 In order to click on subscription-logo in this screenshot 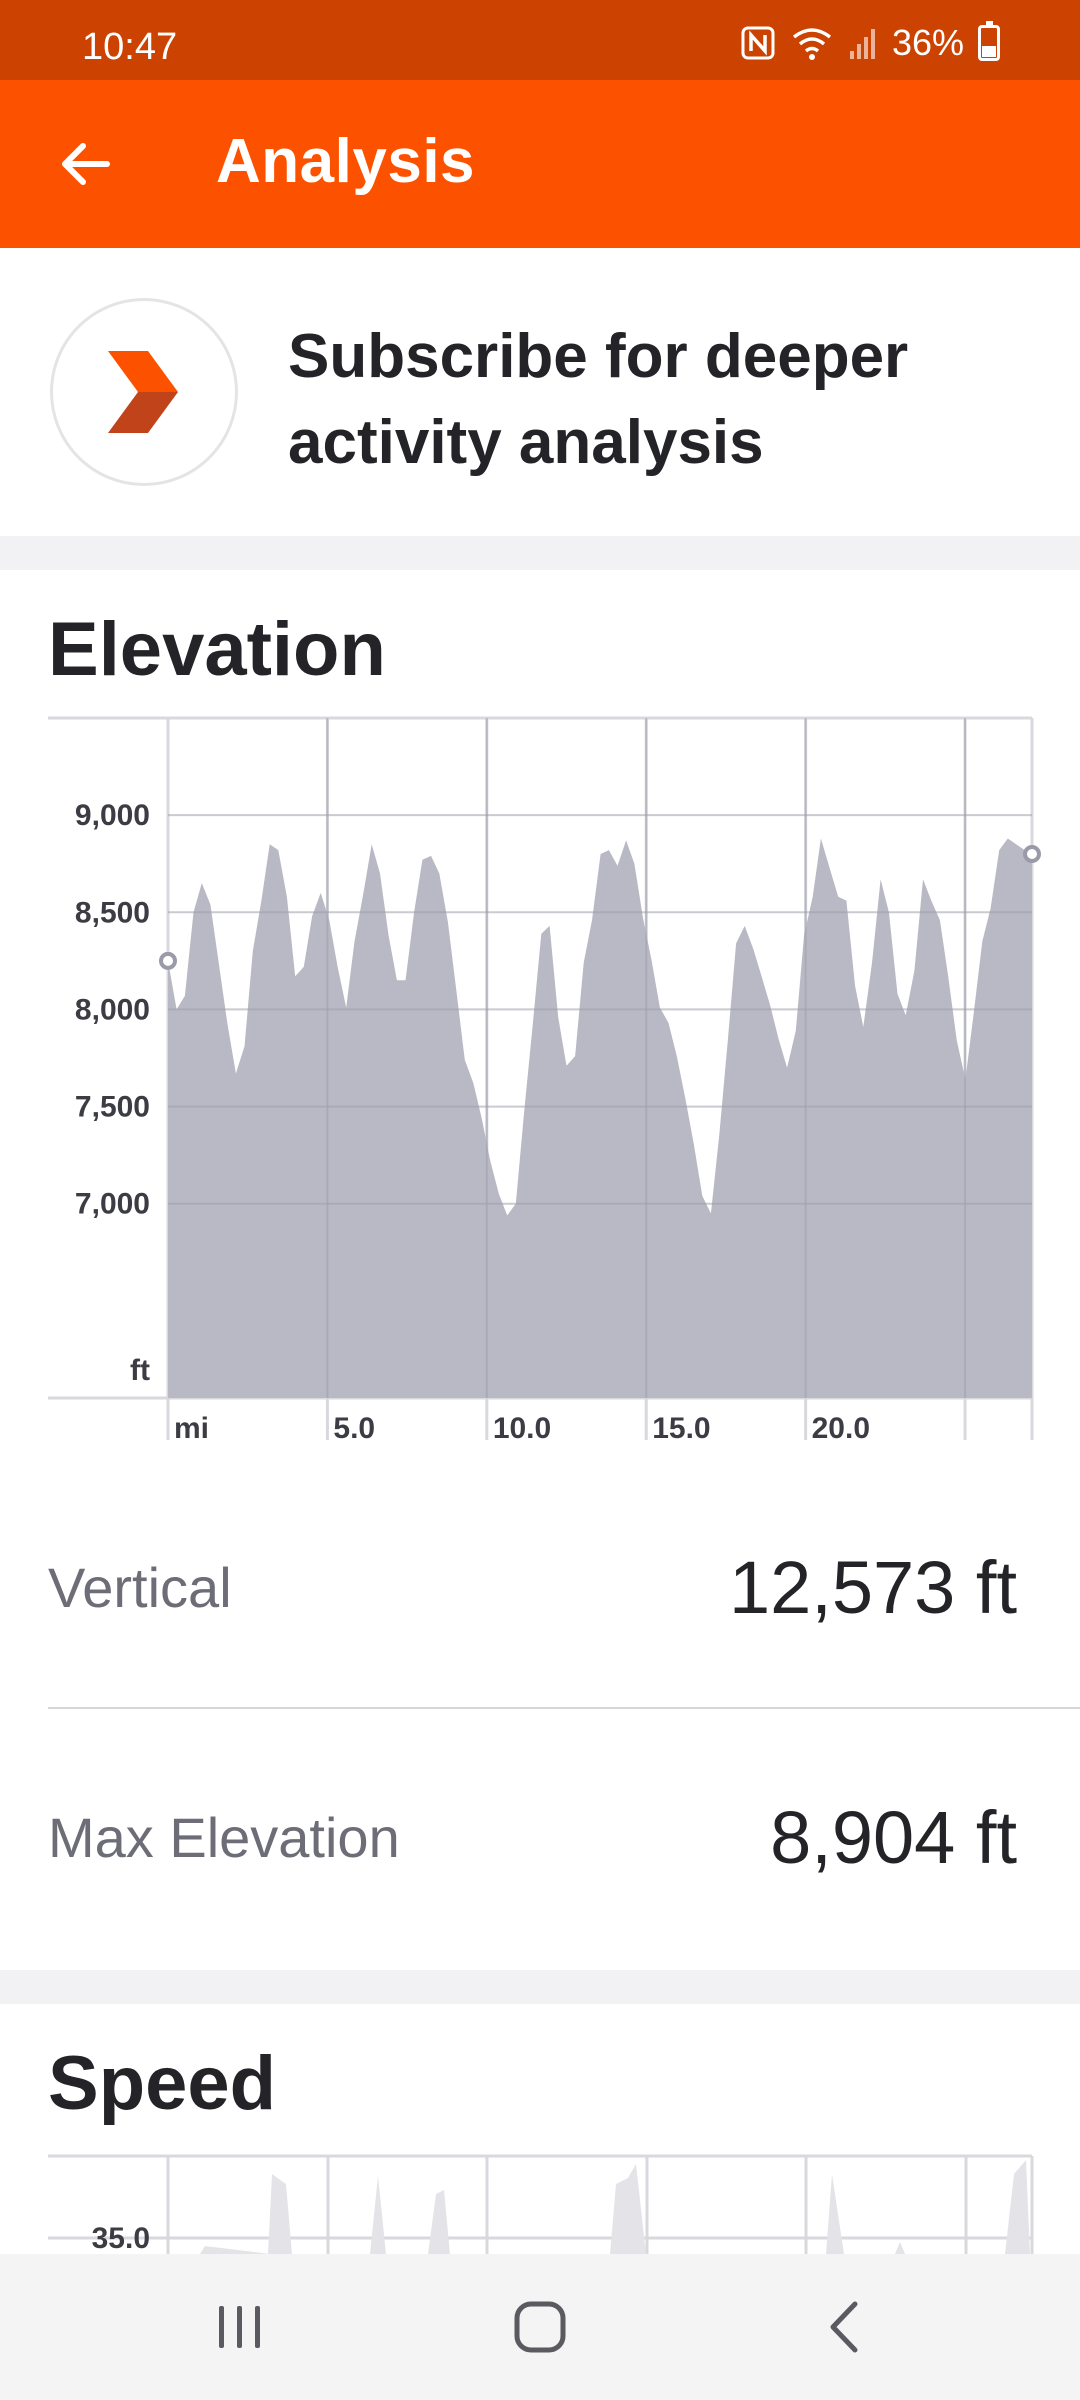, I will do `click(144, 392)`.